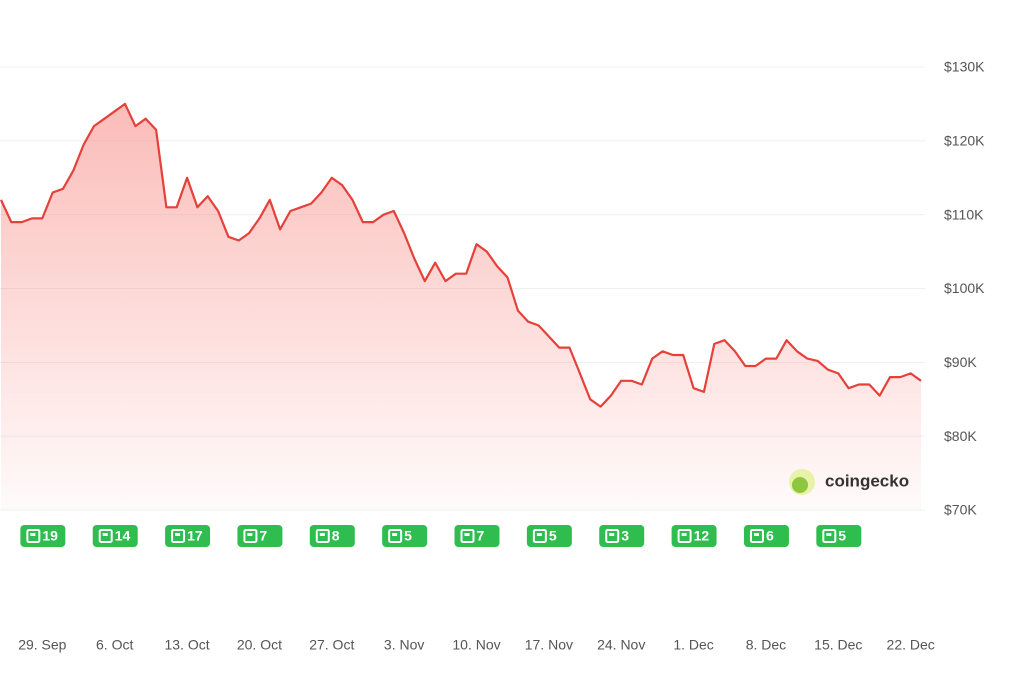  What do you see at coordinates (964, 141) in the screenshot?
I see `y-tick-label: $120K` at bounding box center [964, 141].